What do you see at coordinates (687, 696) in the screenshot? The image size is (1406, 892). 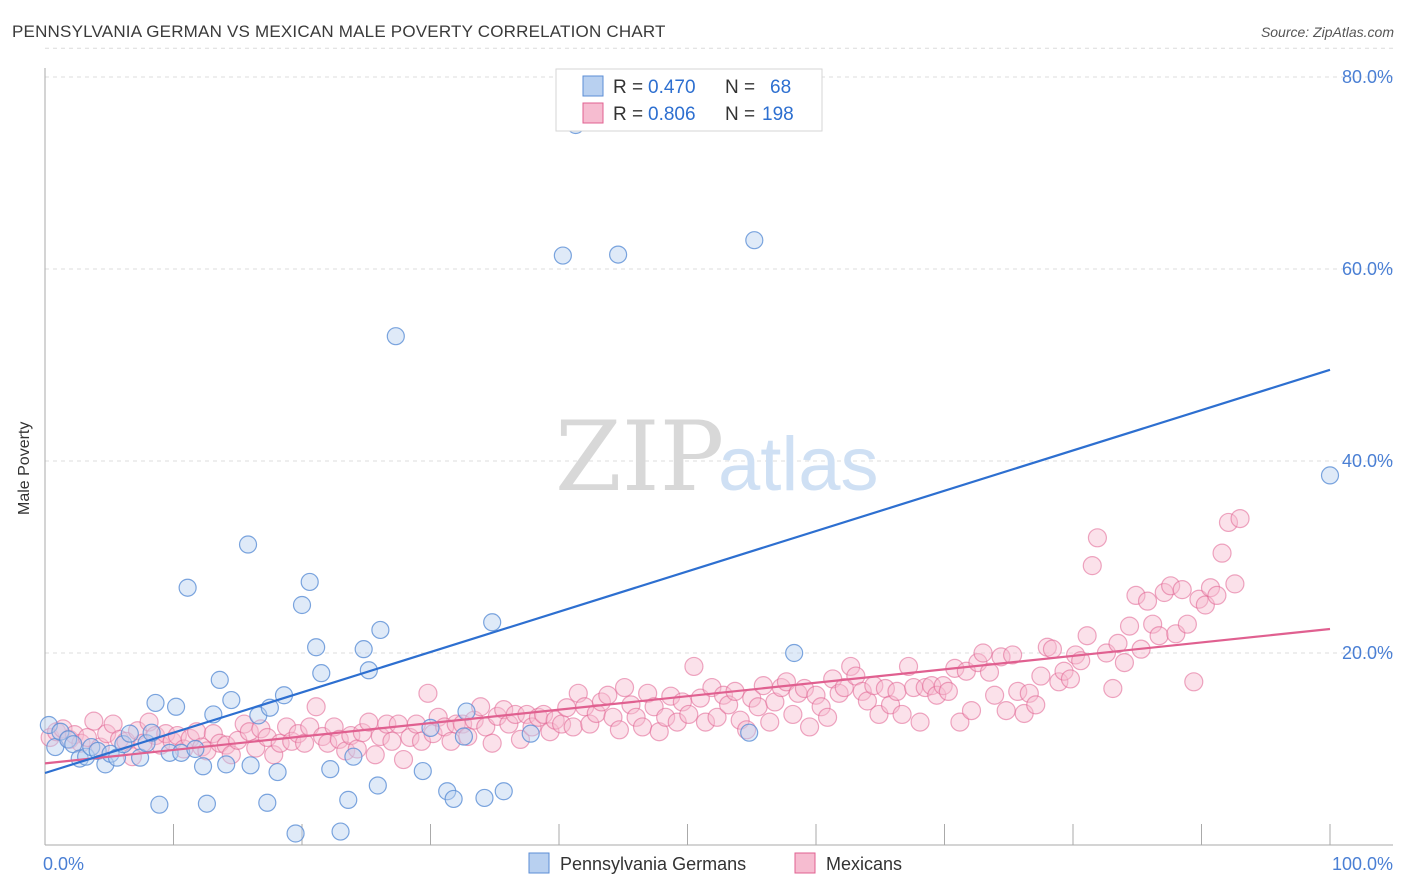 I see `trend-line-mexicans` at bounding box center [687, 696].